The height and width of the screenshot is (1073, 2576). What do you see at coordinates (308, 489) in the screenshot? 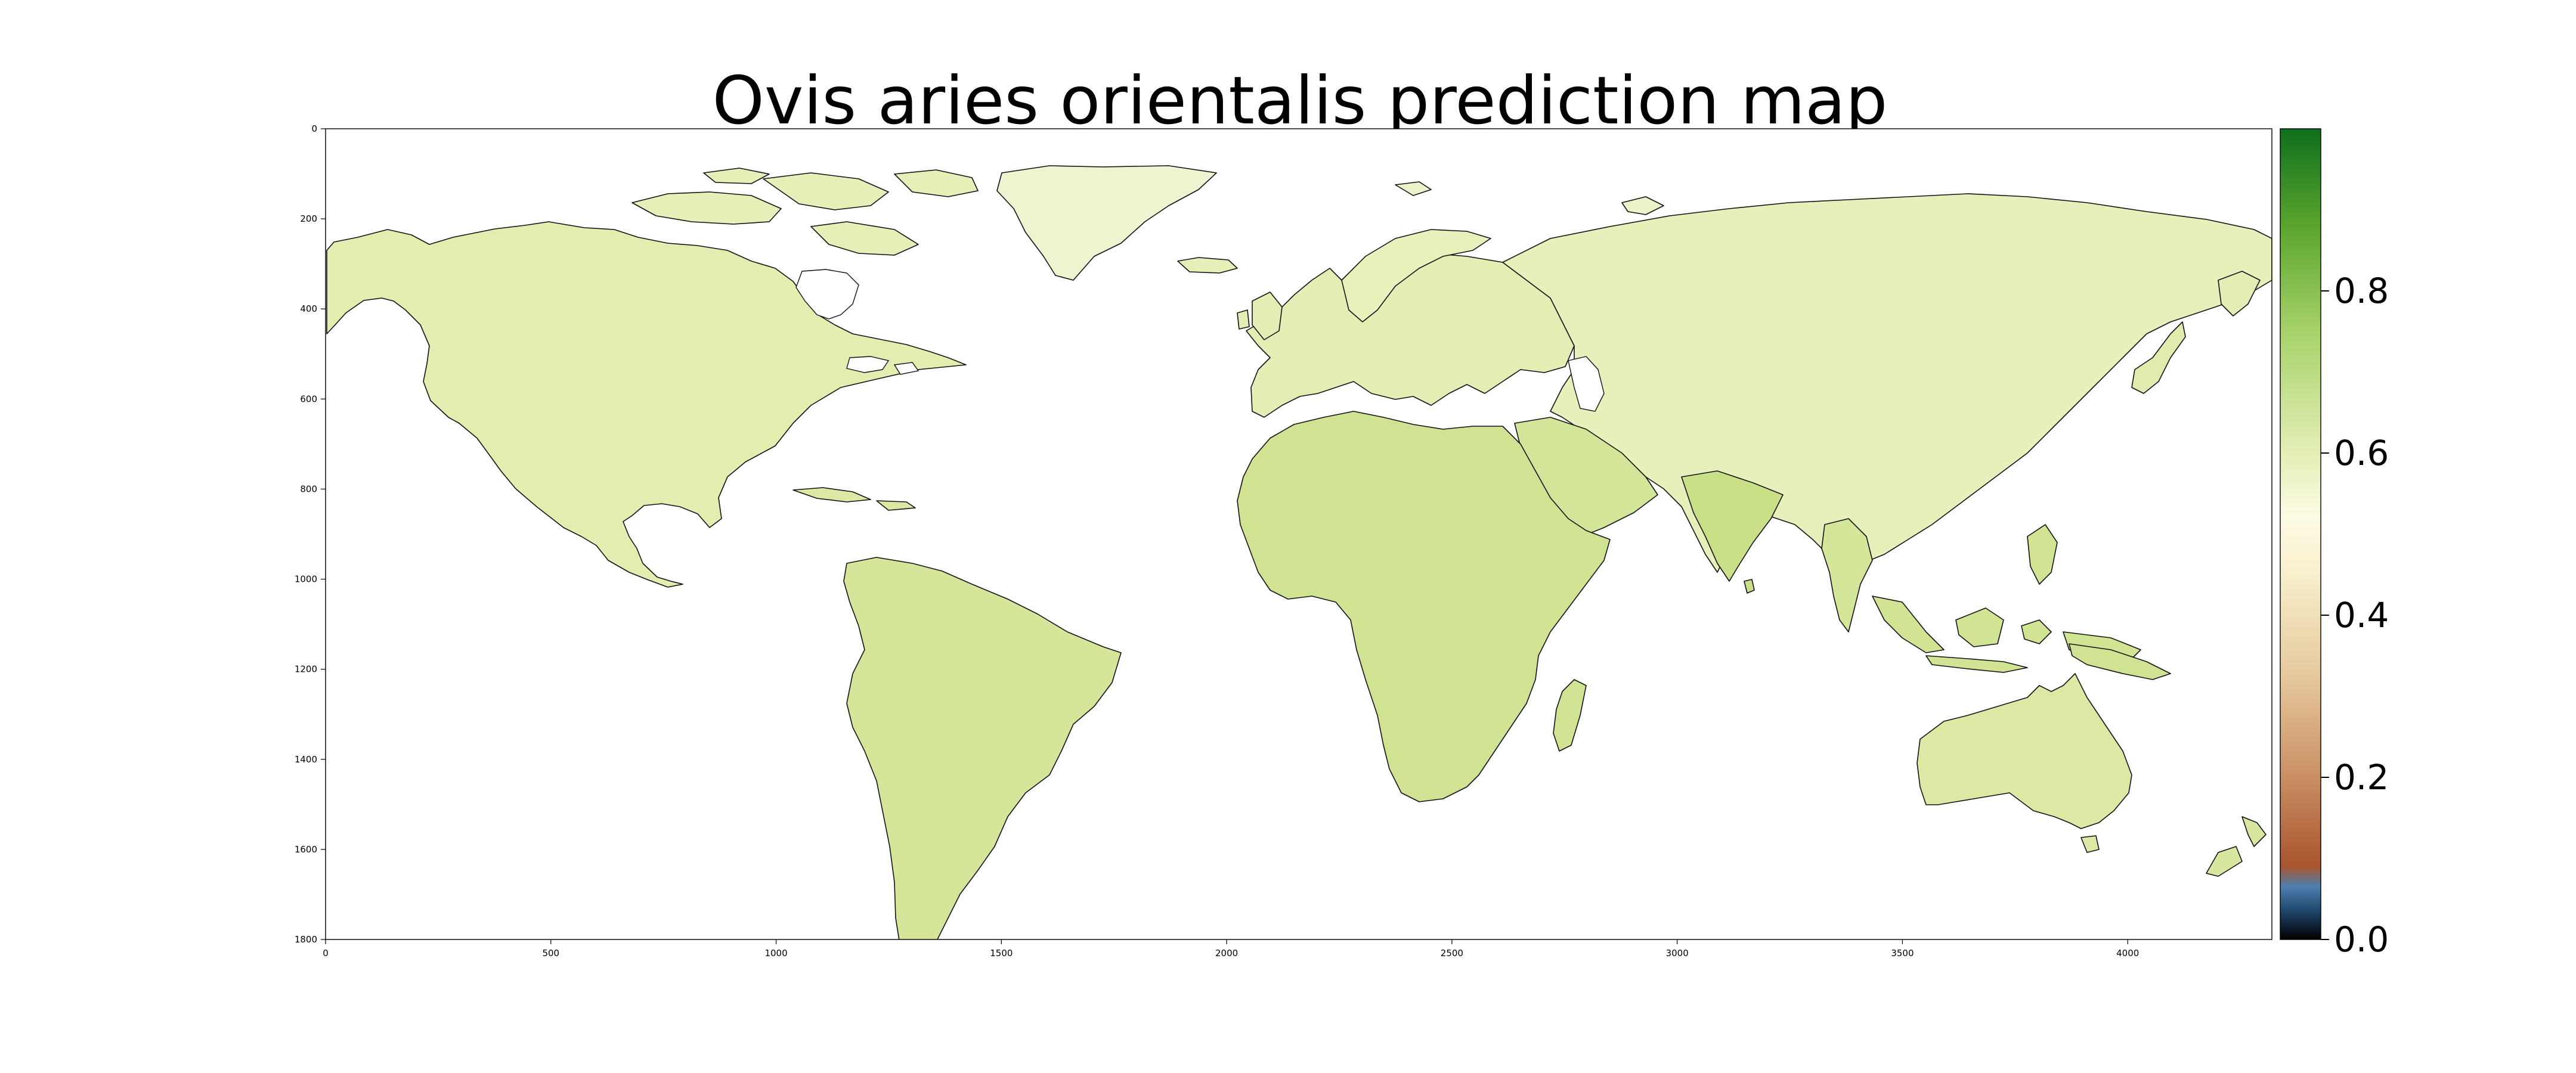
I see `y-tick-label: 800` at bounding box center [308, 489].